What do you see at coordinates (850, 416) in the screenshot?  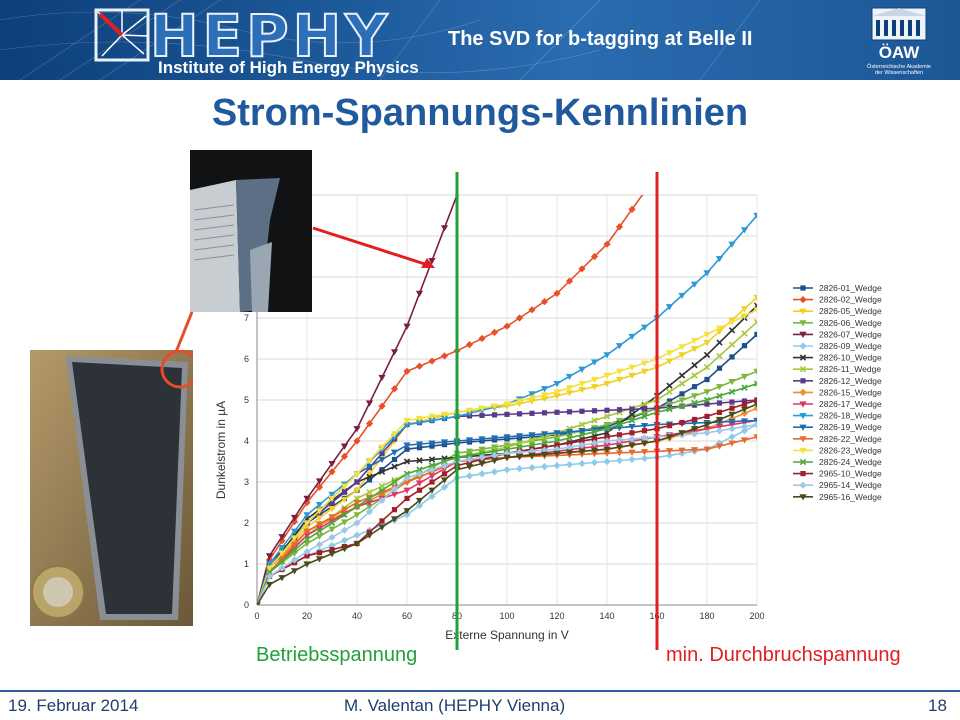 I see `legend-entry: 2826-18_Wedge` at bounding box center [850, 416].